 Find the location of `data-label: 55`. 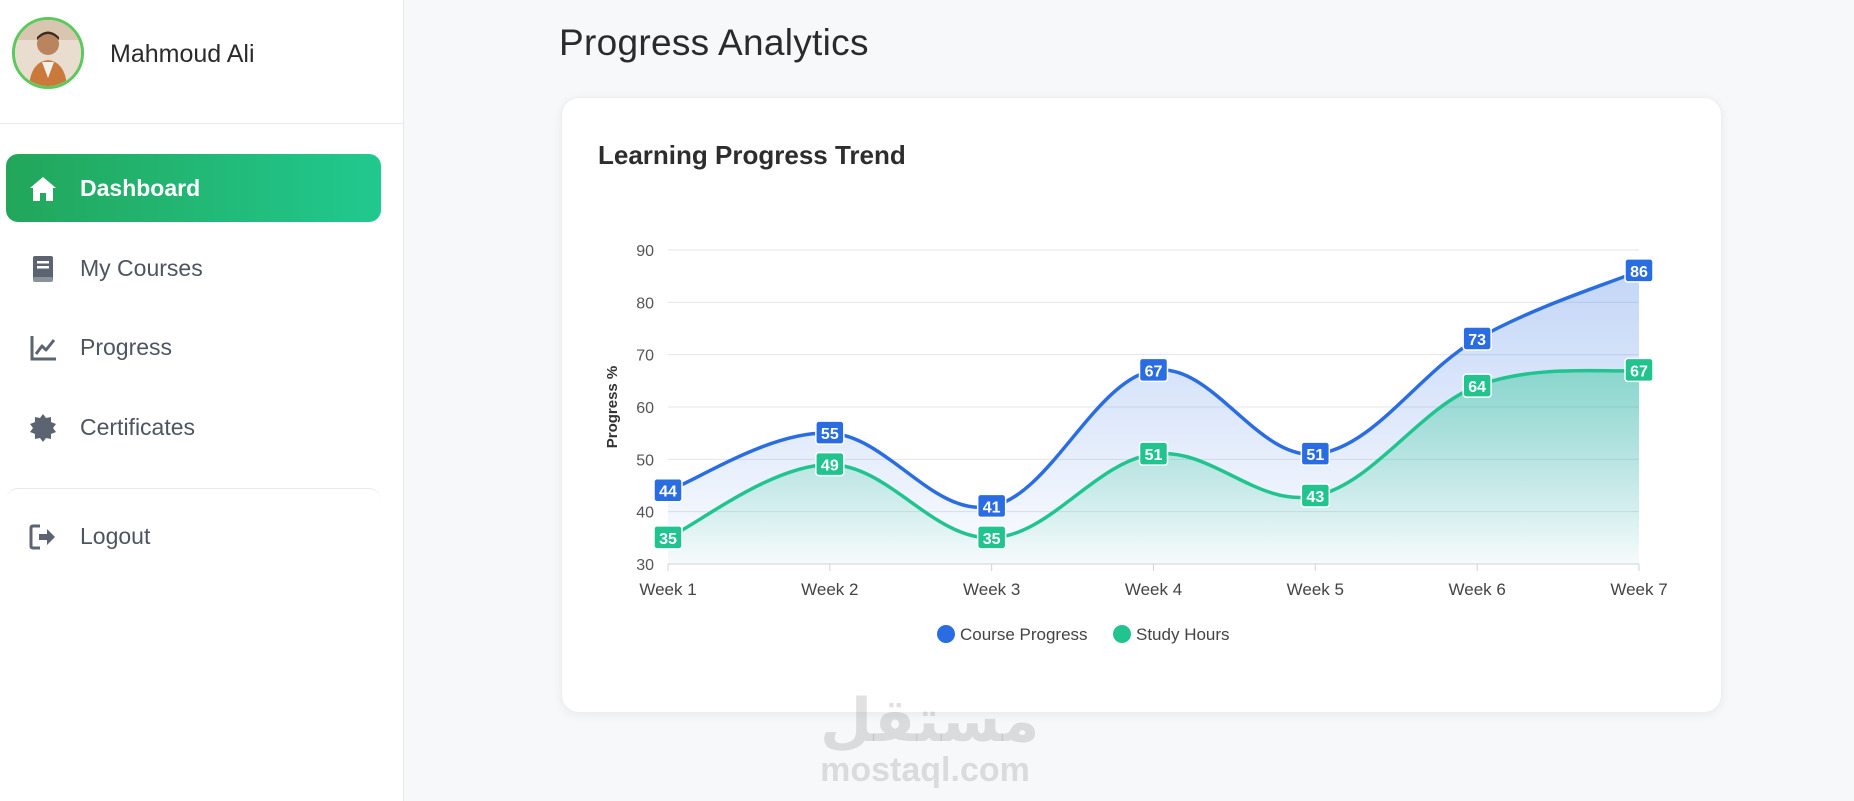

data-label: 55 is located at coordinates (830, 434).